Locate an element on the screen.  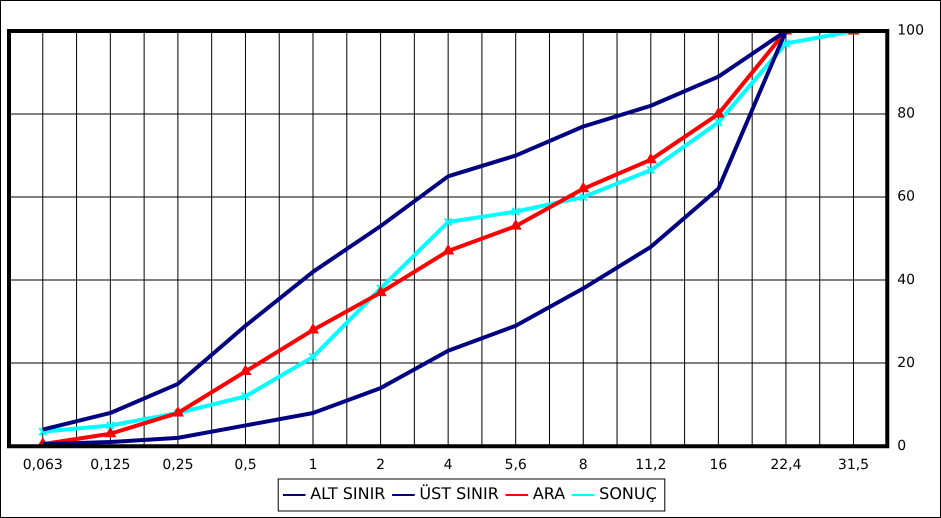
x-tick-label: 31,5 is located at coordinates (854, 465).